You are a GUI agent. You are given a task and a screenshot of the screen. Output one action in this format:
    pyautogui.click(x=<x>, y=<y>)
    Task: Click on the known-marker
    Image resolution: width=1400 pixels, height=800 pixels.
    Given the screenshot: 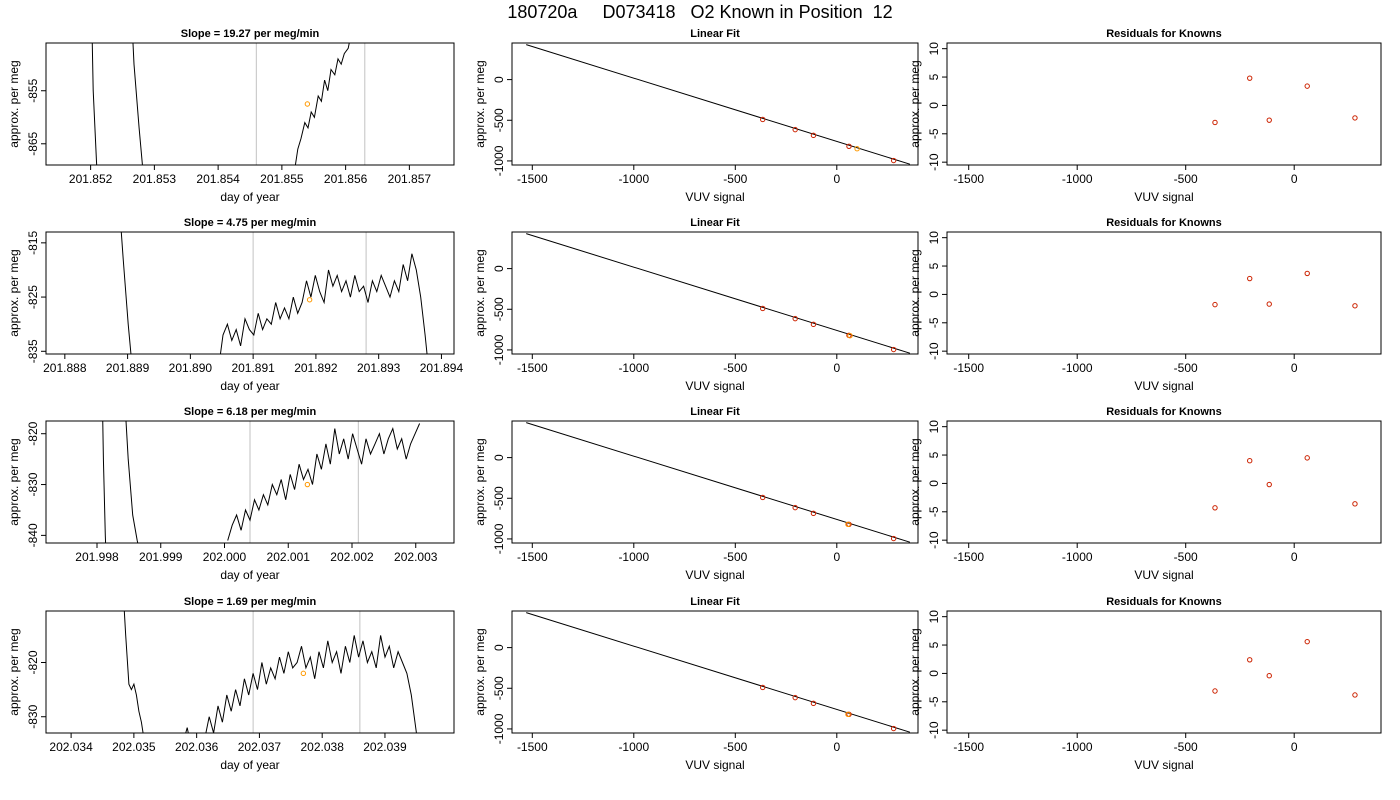 What is the action you would take?
    pyautogui.click(x=309, y=300)
    